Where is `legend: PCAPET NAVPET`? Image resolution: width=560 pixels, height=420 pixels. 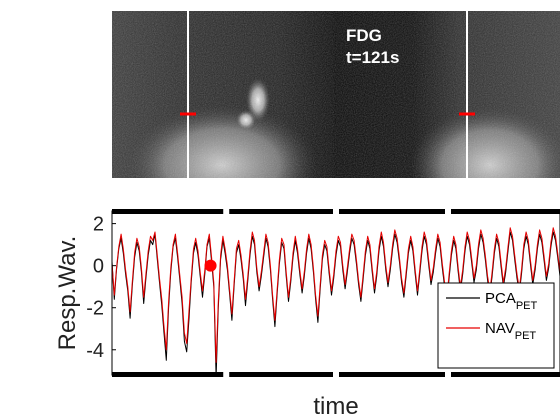
legend: PCAPET NAVPET is located at coordinates (496, 325).